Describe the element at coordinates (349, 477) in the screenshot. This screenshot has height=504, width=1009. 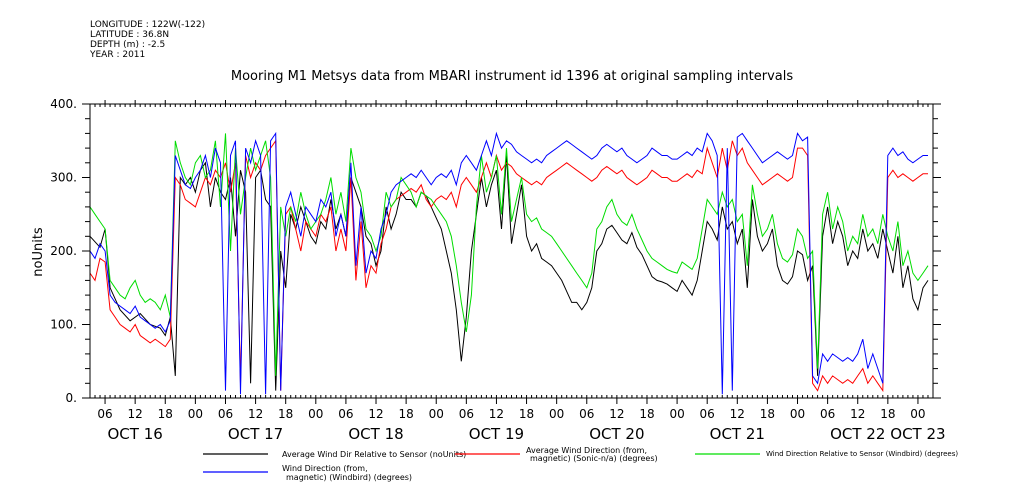
I see `legend-label-4: magnetic) (Windbird) (degrees)` at that location.